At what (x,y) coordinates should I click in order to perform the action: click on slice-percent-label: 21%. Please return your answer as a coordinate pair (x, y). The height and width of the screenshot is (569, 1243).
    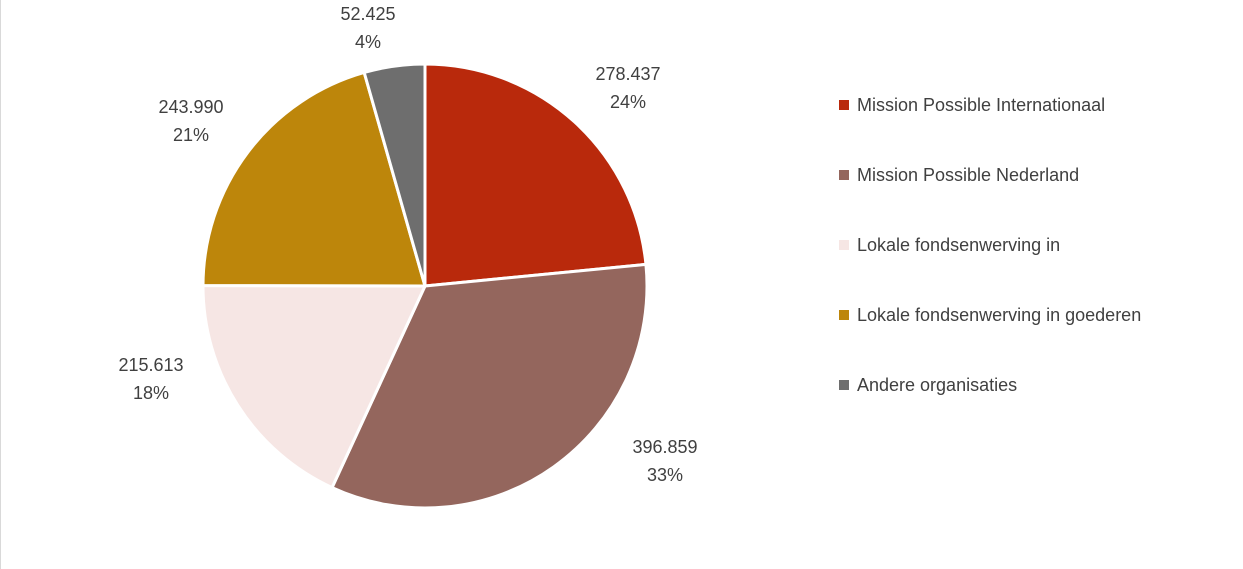
    Looking at the image, I should click on (191, 135).